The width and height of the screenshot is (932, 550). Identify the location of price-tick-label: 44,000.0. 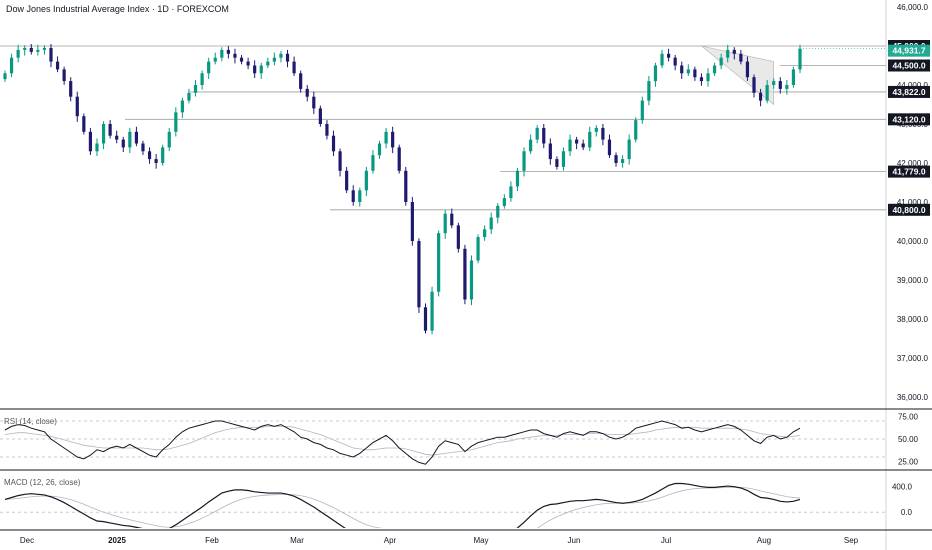
(913, 85).